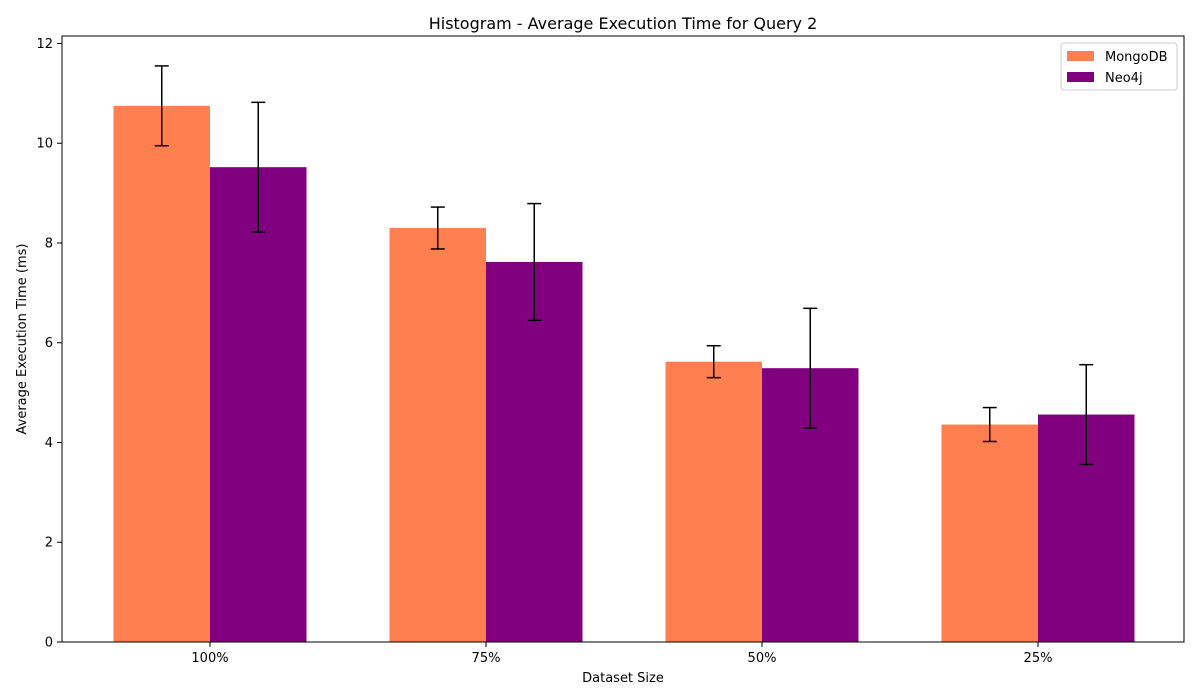 The height and width of the screenshot is (700, 1200). Describe the element at coordinates (1119, 66) in the screenshot. I see `legend: MongoDB Neo4j` at that location.